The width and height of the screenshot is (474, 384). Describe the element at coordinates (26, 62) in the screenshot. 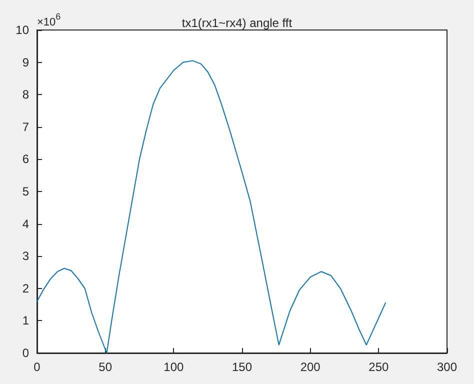

I see `y-tick-label: 9` at that location.